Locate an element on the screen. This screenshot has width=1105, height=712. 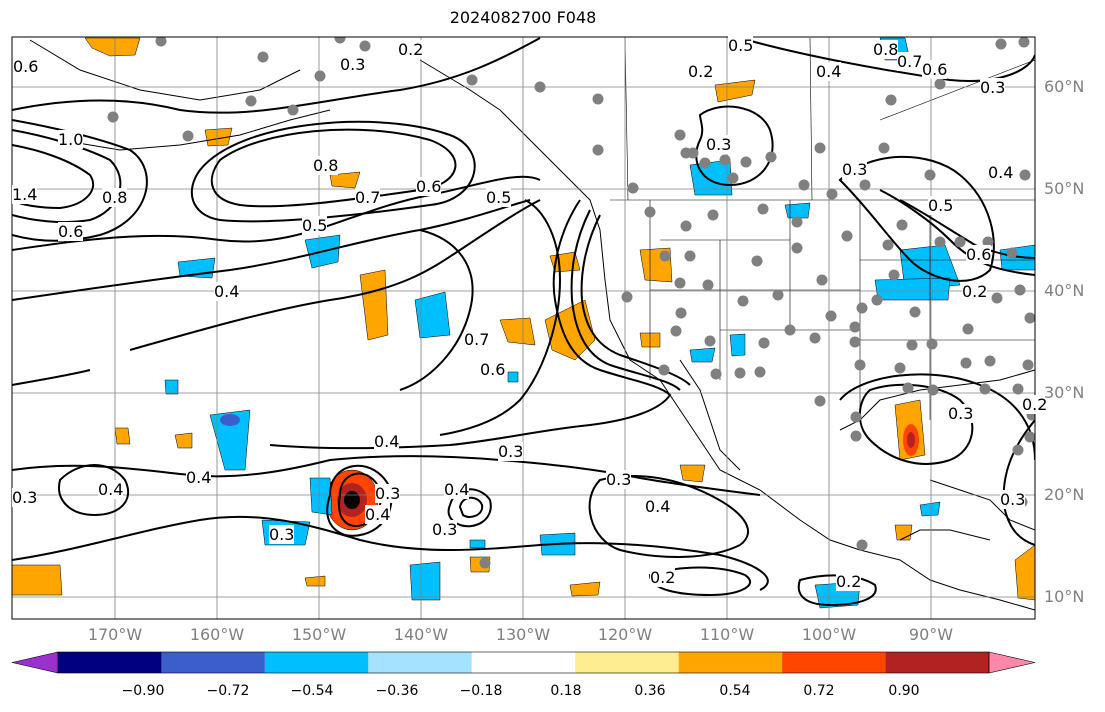
colorbar-tick: 0.72 is located at coordinates (819, 691).